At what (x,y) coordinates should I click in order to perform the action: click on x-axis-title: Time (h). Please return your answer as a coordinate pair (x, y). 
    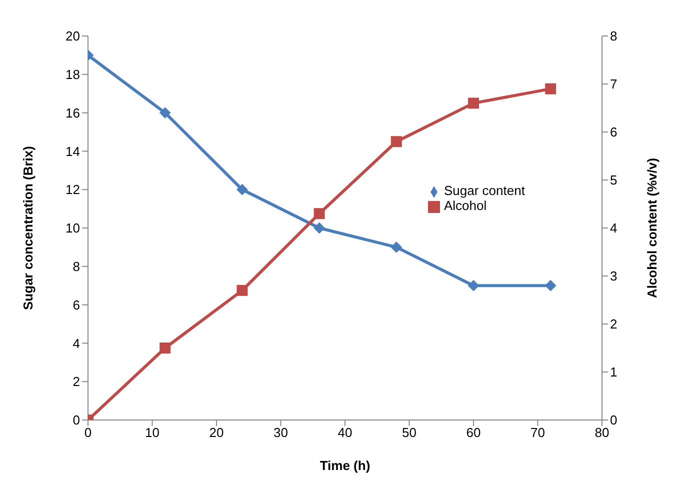
    Looking at the image, I should click on (345, 465).